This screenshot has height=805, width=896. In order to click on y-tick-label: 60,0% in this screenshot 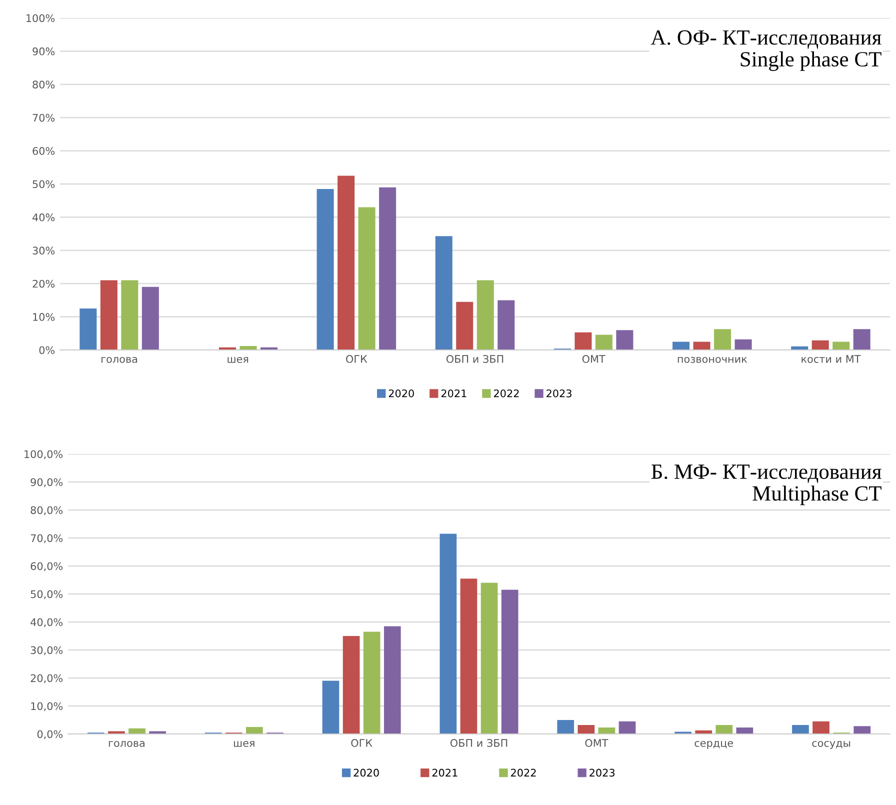, I will do `click(46, 567)`.